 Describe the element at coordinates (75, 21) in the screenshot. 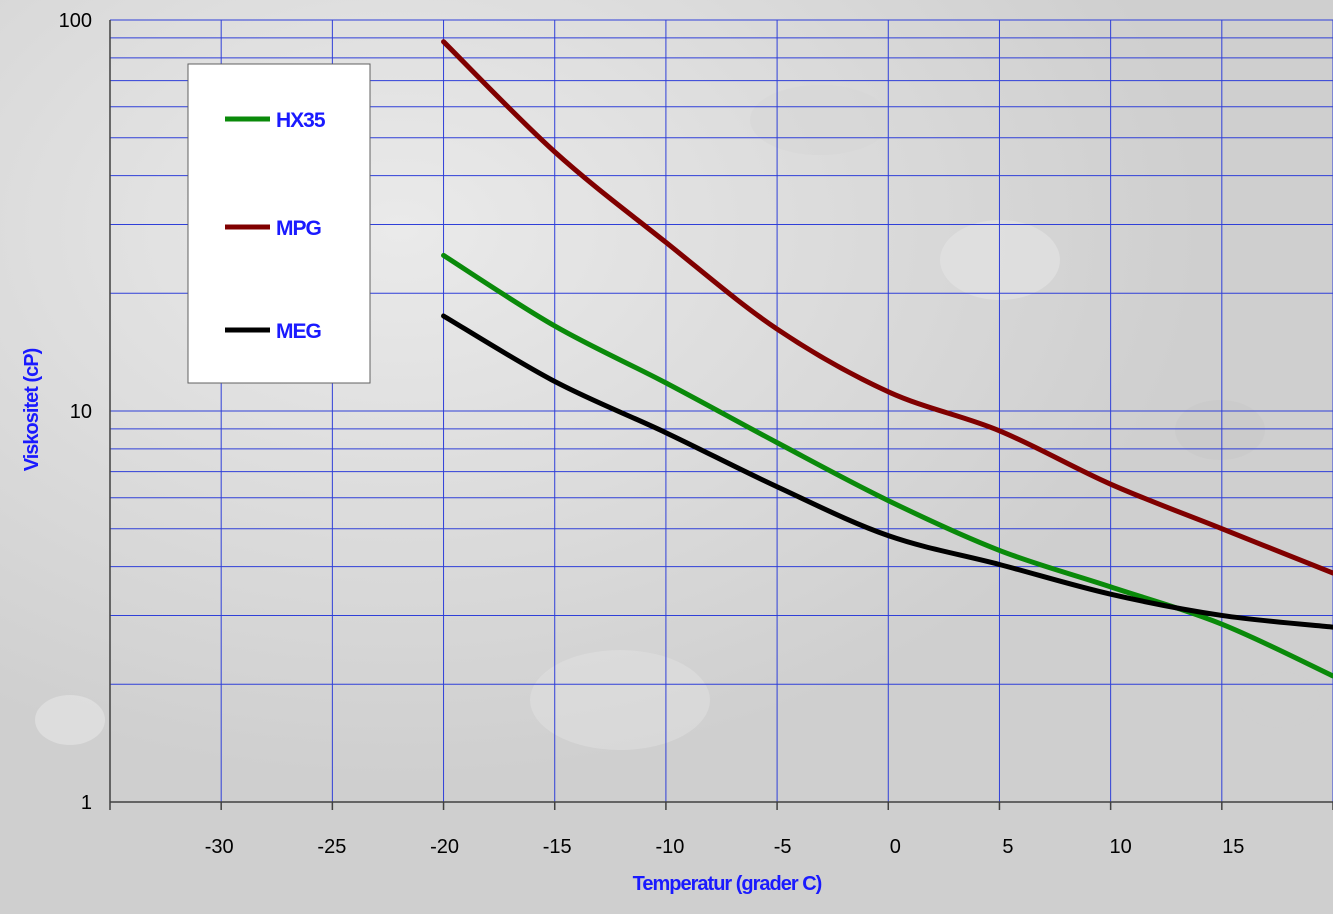

I see `y-tick-label: 100` at that location.